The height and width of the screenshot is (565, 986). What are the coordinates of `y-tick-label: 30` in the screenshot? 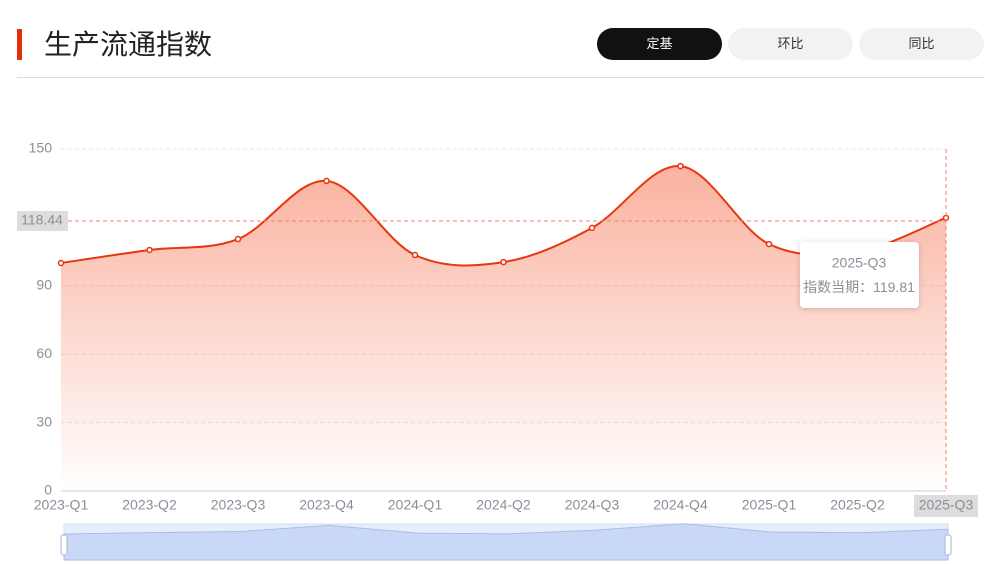 It's located at (44, 421).